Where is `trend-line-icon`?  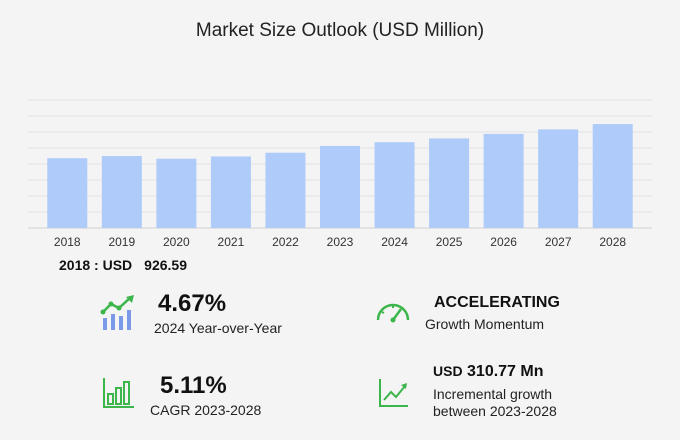 trend-line-icon is located at coordinates (393, 393).